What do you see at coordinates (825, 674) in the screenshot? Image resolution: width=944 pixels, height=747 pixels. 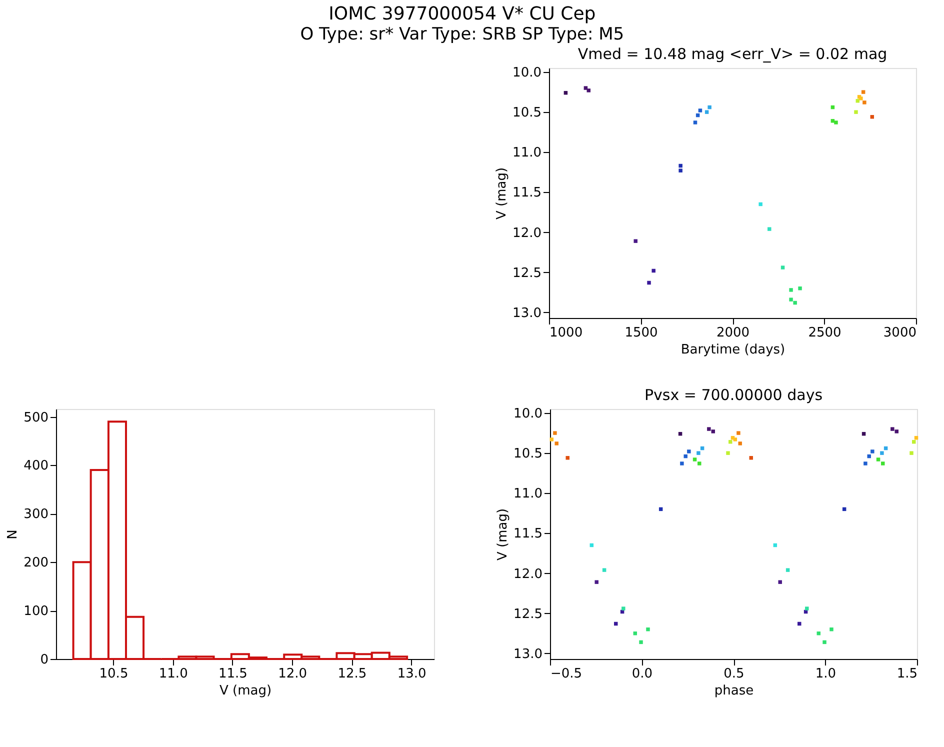 I see `x-tick-label: 1.0` at bounding box center [825, 674].